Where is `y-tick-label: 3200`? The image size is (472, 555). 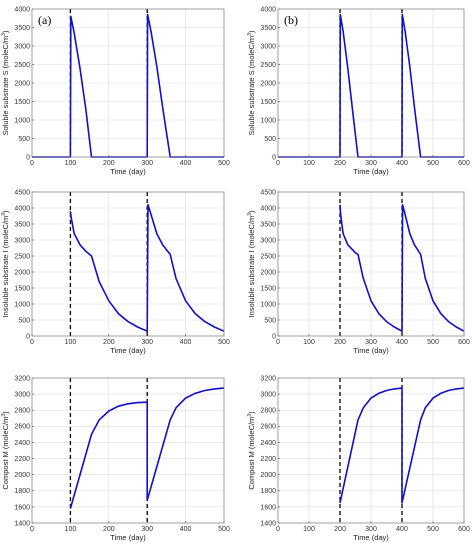
y-tick-label: 3200 is located at coordinates (268, 378).